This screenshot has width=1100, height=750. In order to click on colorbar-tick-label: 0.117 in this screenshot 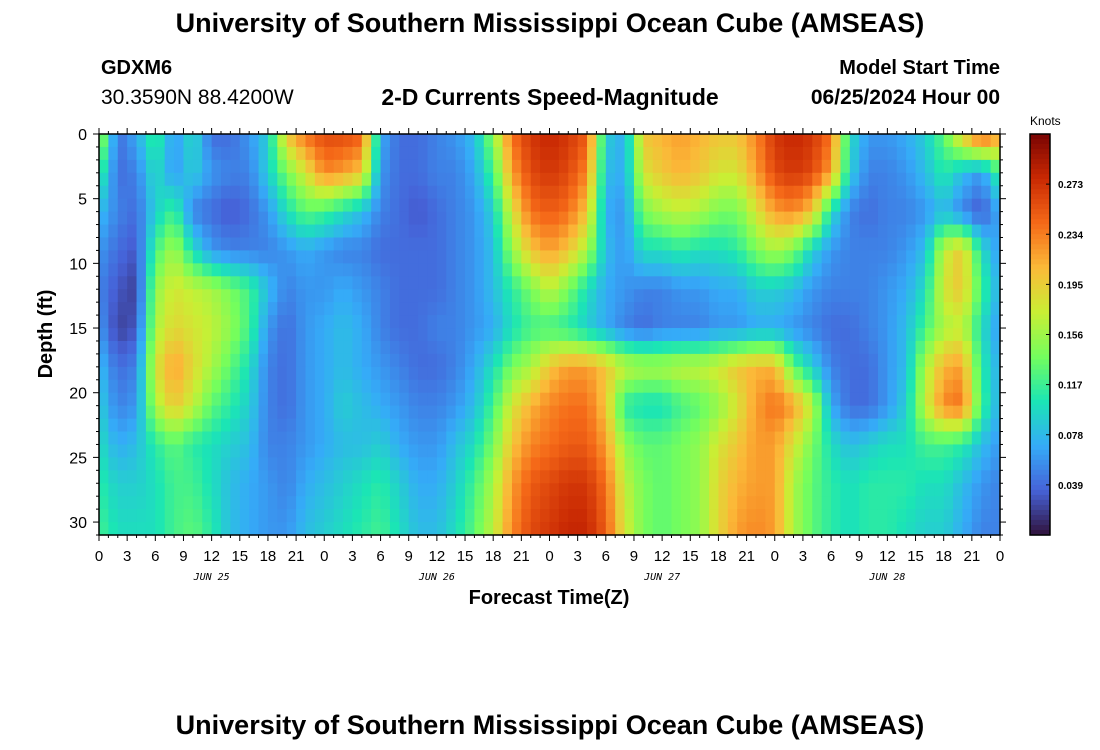, I will do `click(1070, 386)`.